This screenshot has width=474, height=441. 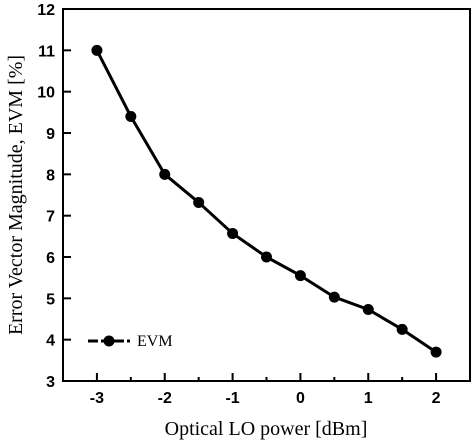 I want to click on x-tick-label: 1, so click(x=368, y=398).